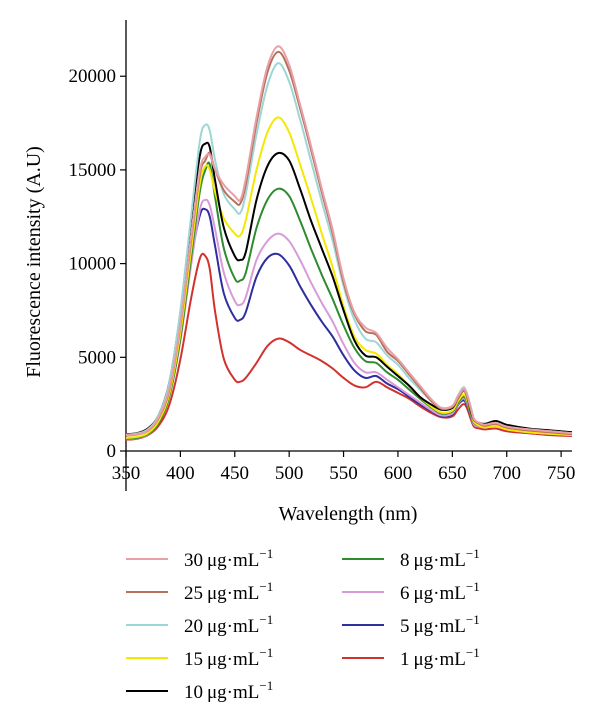  I want to click on x-tick-label: 400, so click(180, 473).